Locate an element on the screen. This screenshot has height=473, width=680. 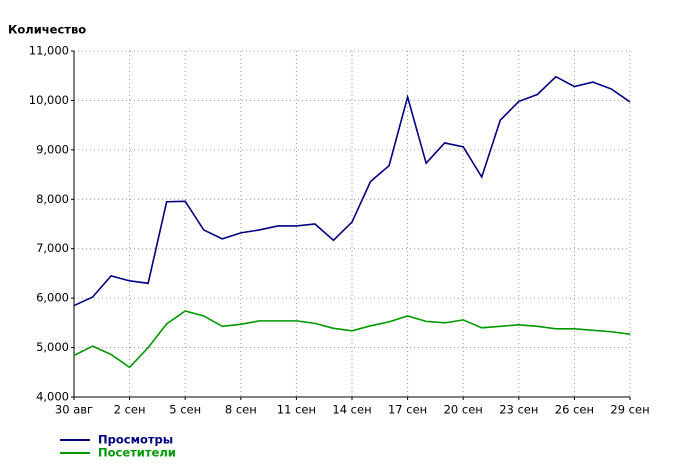
x-tick-label: 26 сен is located at coordinates (574, 410).